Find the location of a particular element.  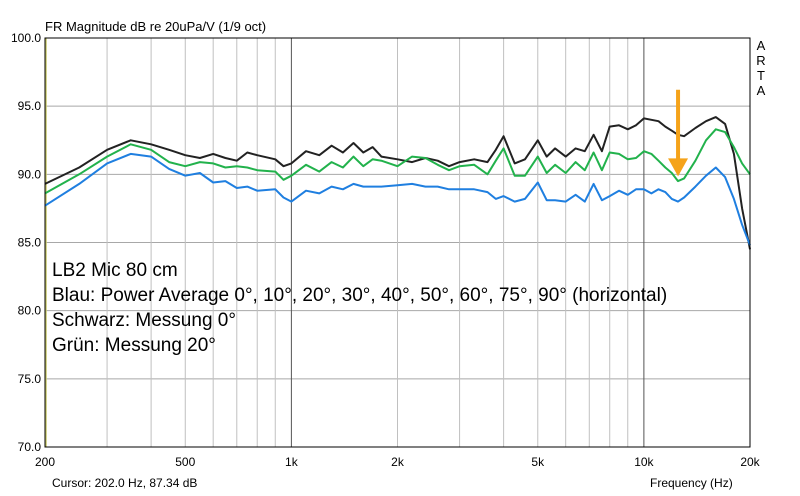

x-tick-label: 2k is located at coordinates (398, 462).